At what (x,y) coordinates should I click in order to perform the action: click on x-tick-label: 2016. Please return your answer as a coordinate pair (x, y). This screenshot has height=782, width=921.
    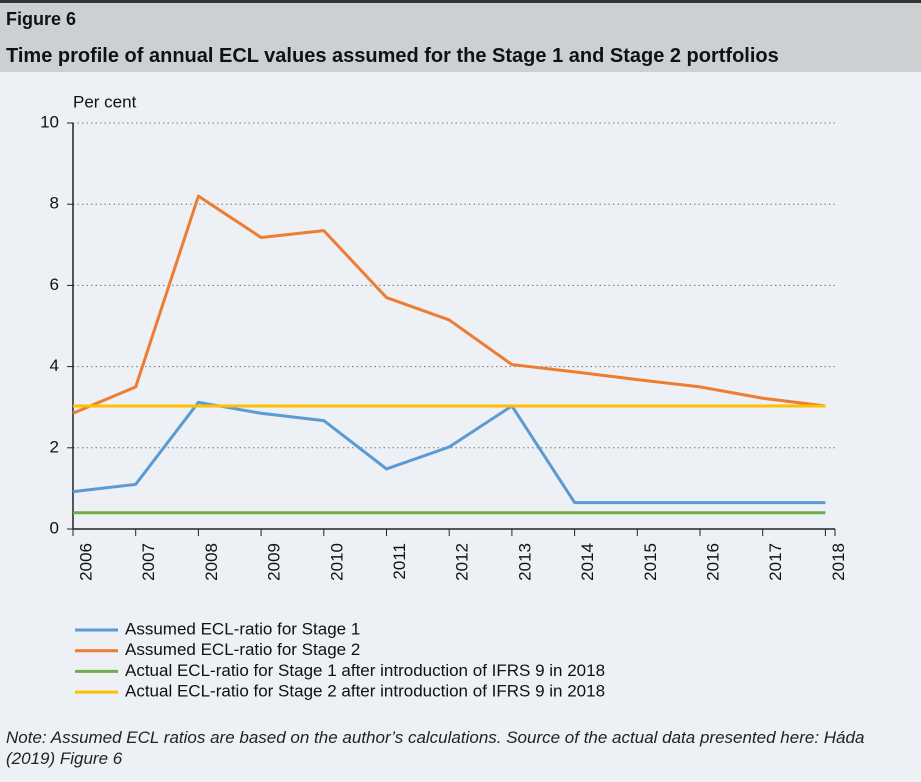
    Looking at the image, I should click on (712, 562).